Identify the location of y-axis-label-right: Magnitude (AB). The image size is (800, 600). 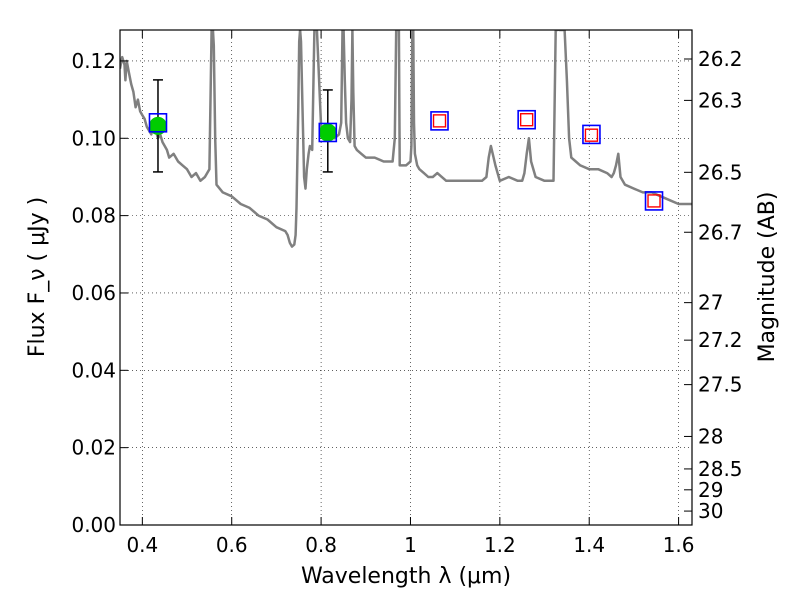
(767, 277).